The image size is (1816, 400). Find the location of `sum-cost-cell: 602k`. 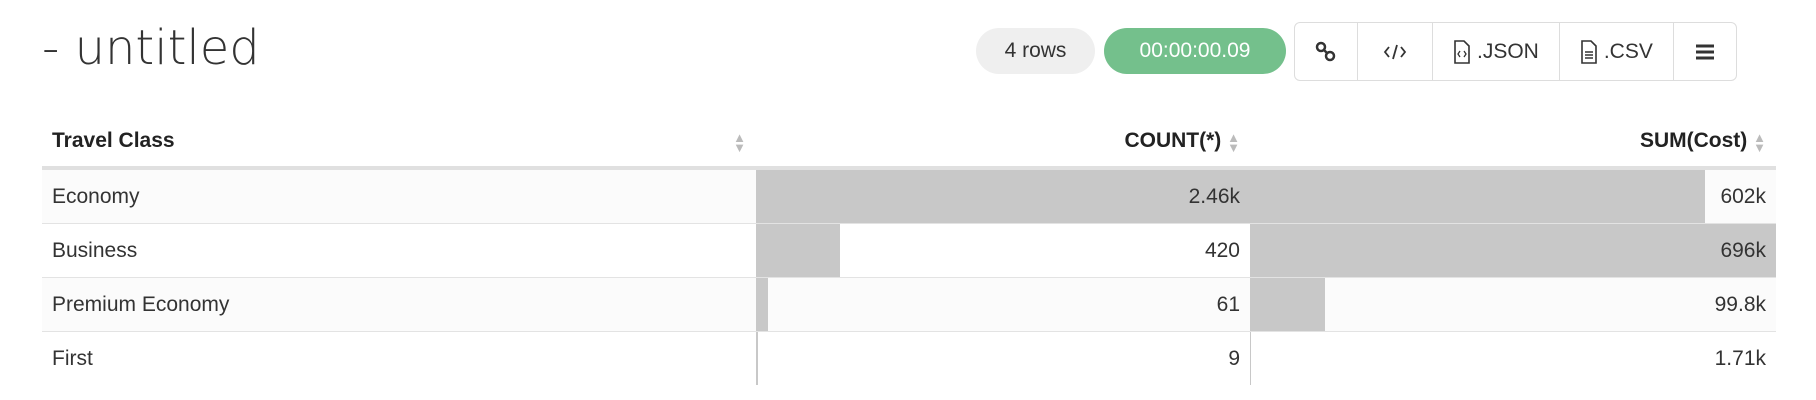

sum-cost-cell: 602k is located at coordinates (1513, 196).